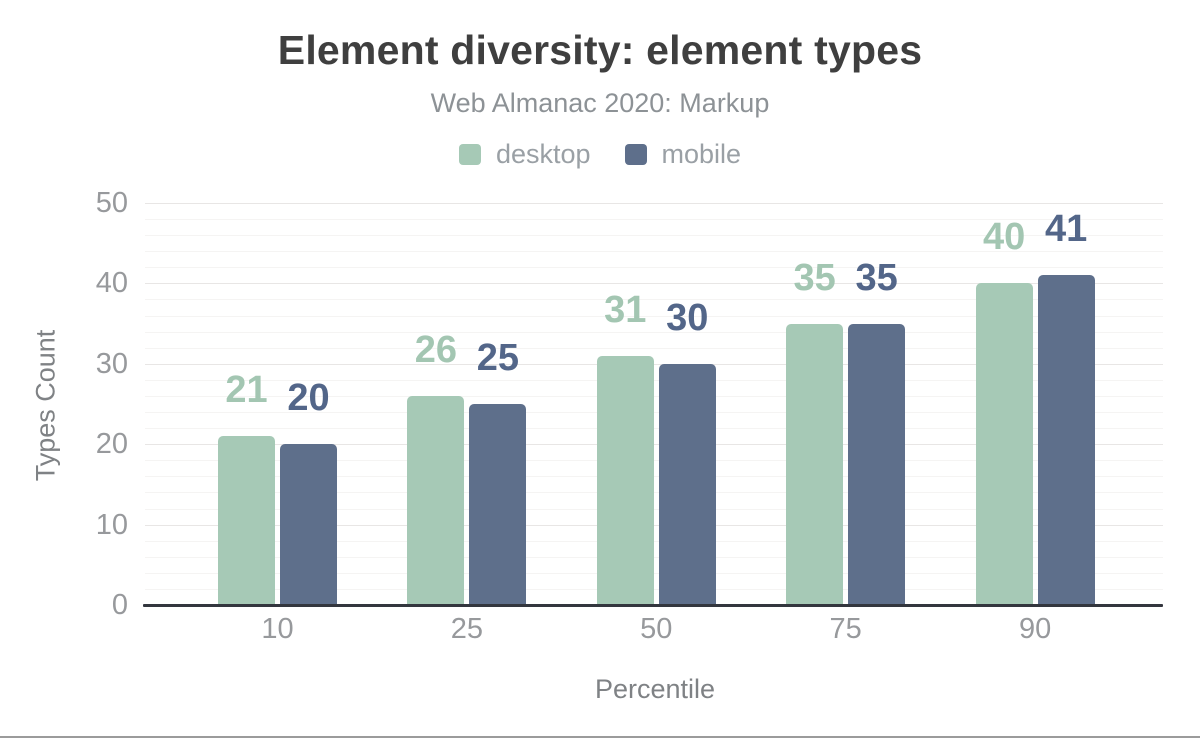 The height and width of the screenshot is (742, 1200). What do you see at coordinates (876, 277) in the screenshot?
I see `bar-value-label-mobile-p75: 35` at bounding box center [876, 277].